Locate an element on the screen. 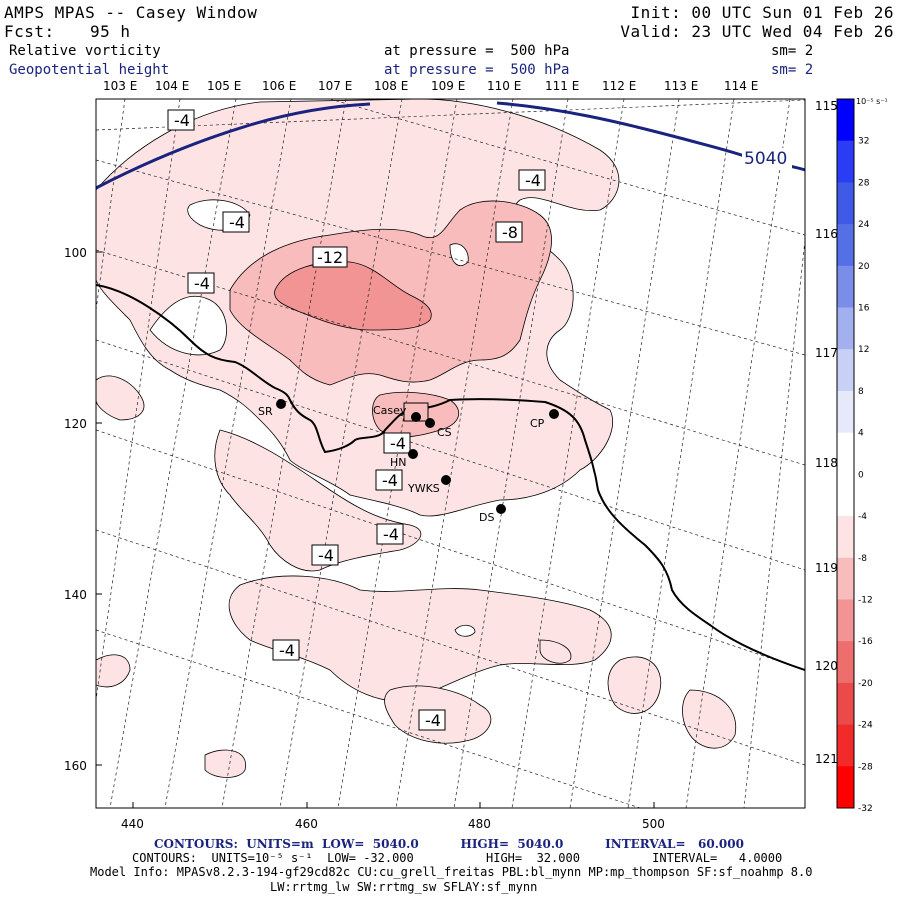  field1-name: Relative vorticity is located at coordinates (85, 51).